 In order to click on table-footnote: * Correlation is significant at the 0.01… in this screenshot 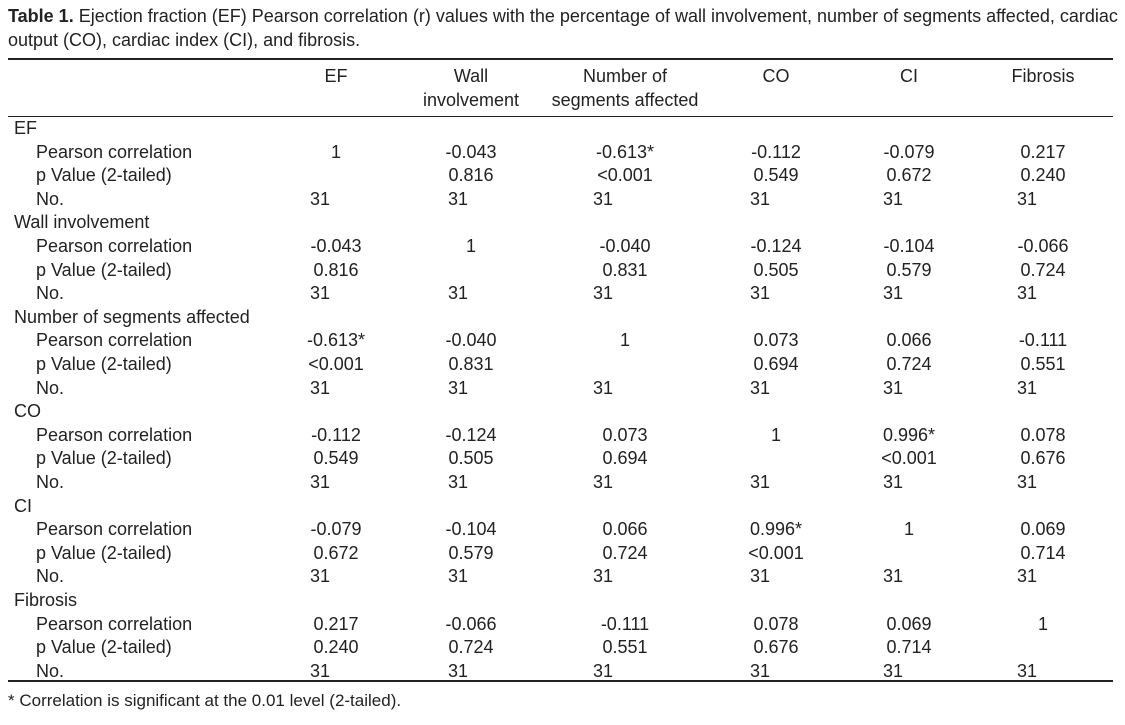, I will do `click(205, 700)`.